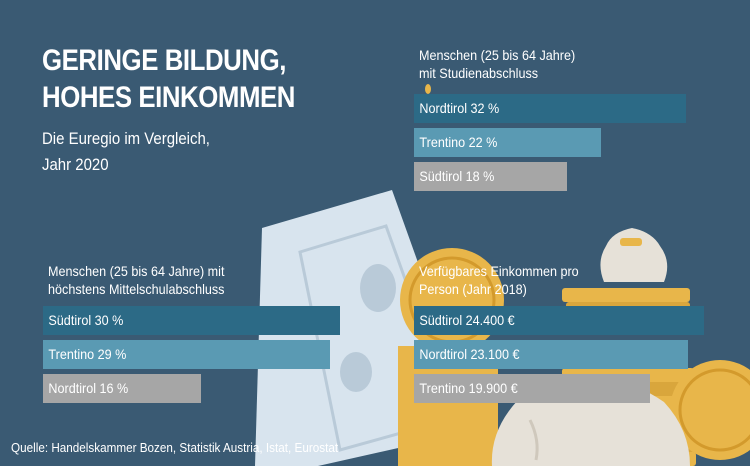 The height and width of the screenshot is (466, 750). What do you see at coordinates (136, 271) in the screenshot?
I see `chart-2-title-line-1: Menschen (25 bis 64 Jahre) mit` at bounding box center [136, 271].